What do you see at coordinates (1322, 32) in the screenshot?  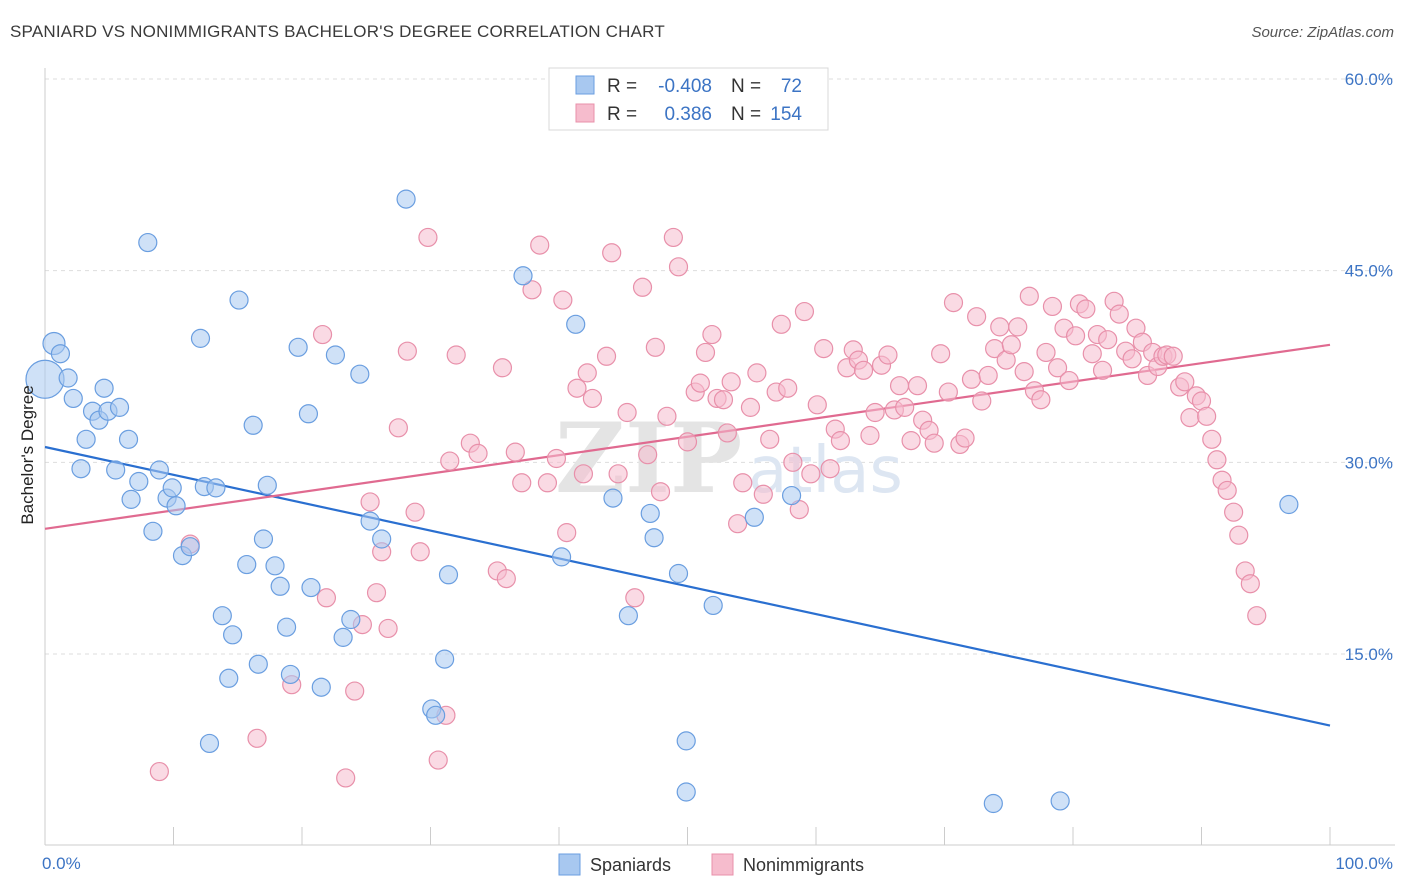 I see `source-credit: Source: ZipAtlas.com` at bounding box center [1322, 32].